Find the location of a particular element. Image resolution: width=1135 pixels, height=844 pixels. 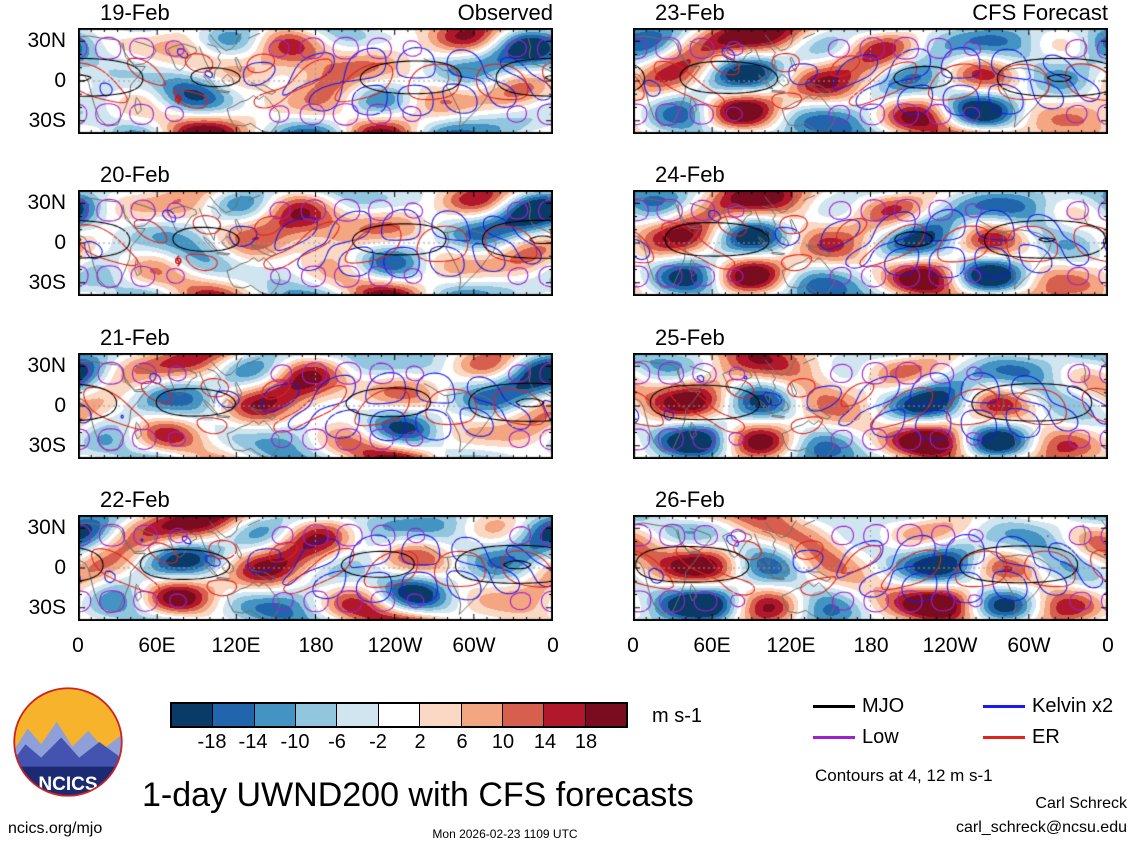

panel-date-label: 26-Feb is located at coordinates (690, 499).